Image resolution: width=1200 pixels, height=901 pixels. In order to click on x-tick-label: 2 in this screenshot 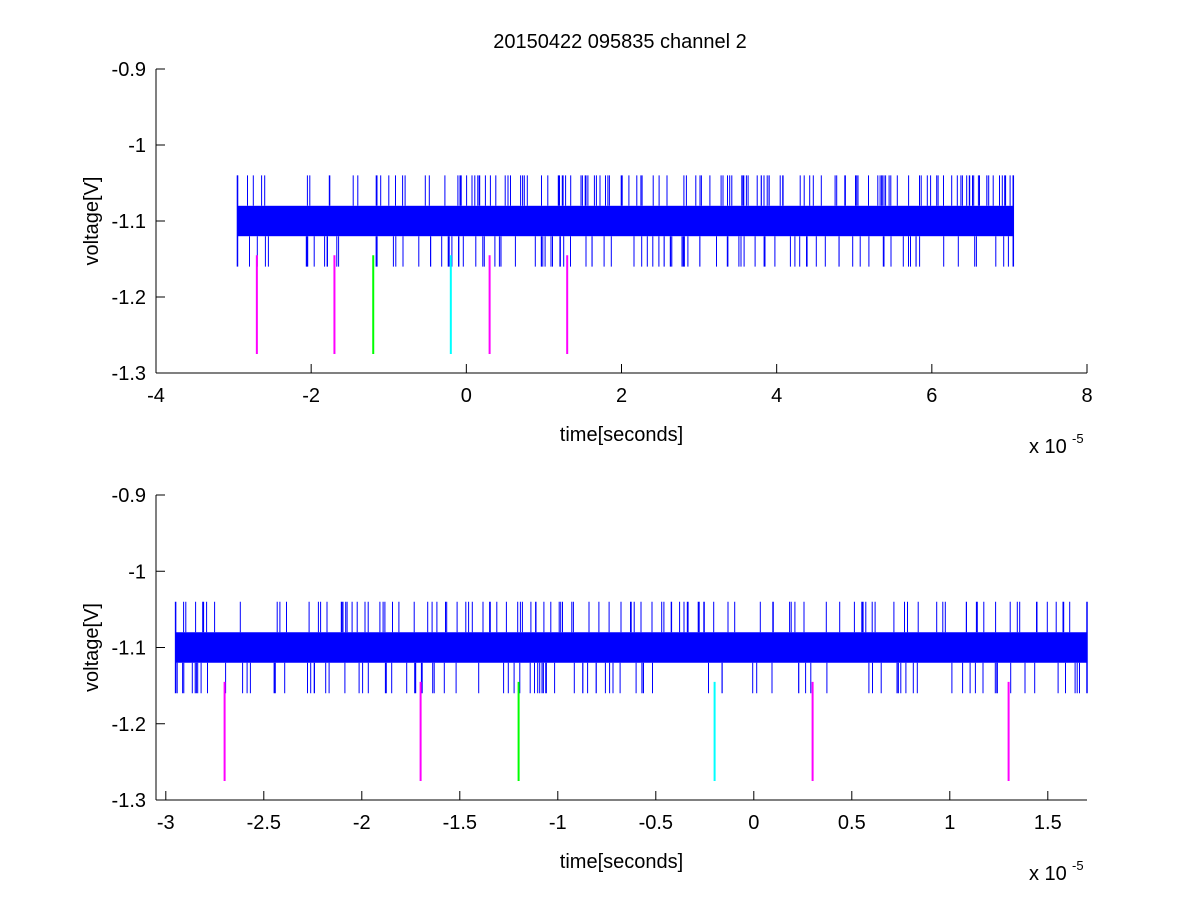, I will do `click(621, 396)`.